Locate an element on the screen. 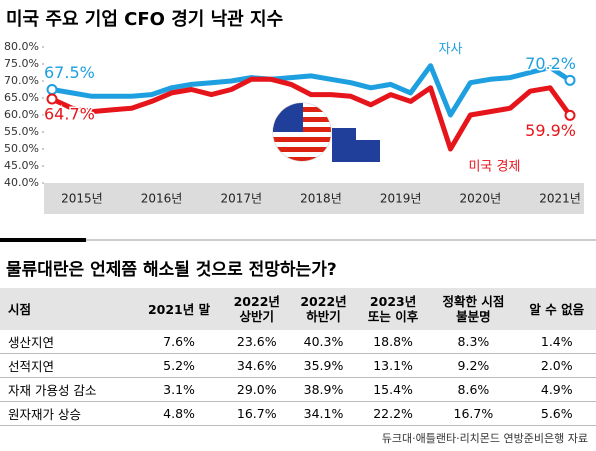 The image size is (596, 451). x-tick-label: 2021년 is located at coordinates (560, 199).